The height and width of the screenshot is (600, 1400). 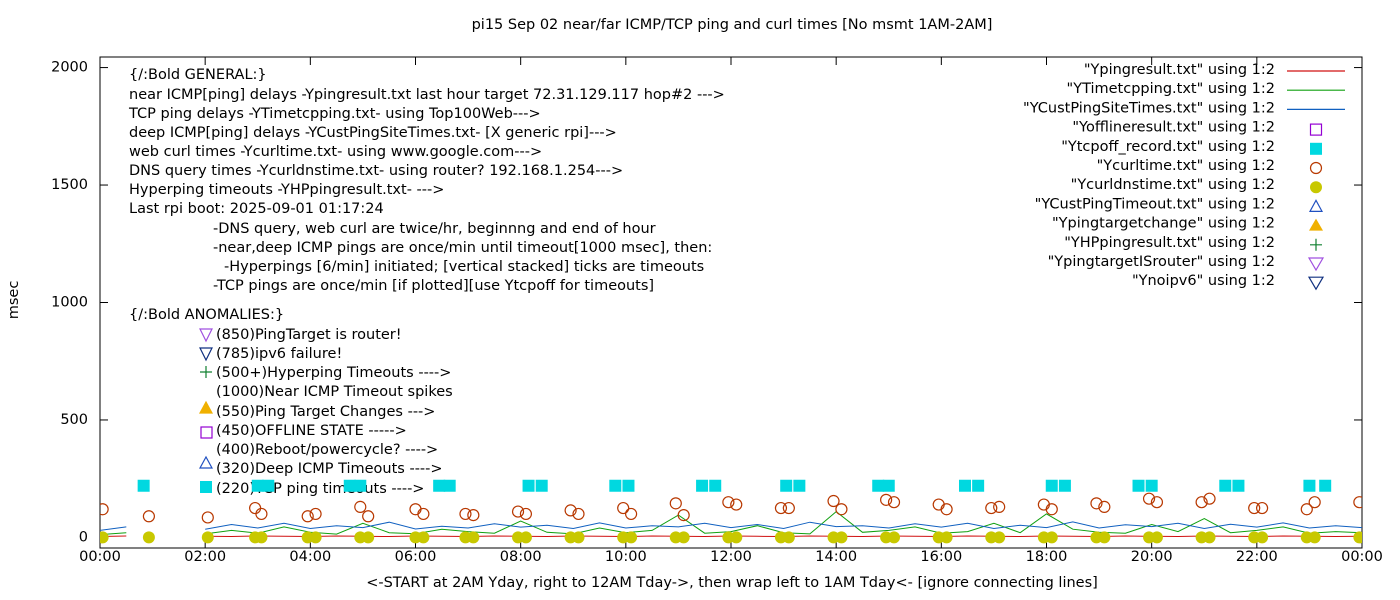 What do you see at coordinates (1163, 224) in the screenshot?
I see `legend-label: "Ypingtargetchange" using 1:2` at bounding box center [1163, 224].